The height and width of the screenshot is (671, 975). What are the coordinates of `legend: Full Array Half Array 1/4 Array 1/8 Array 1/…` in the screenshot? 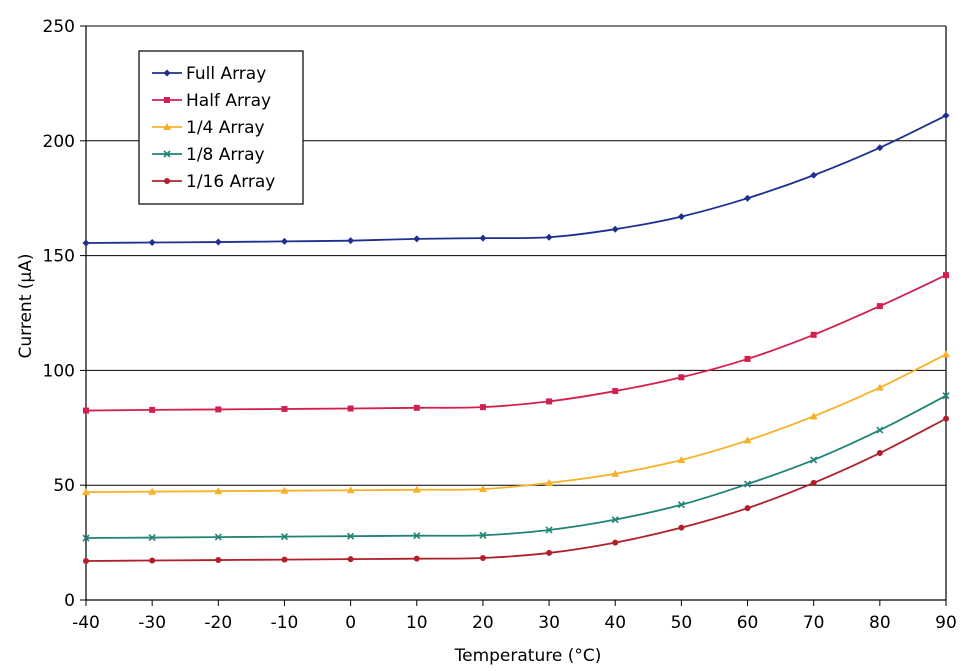 It's located at (221, 127).